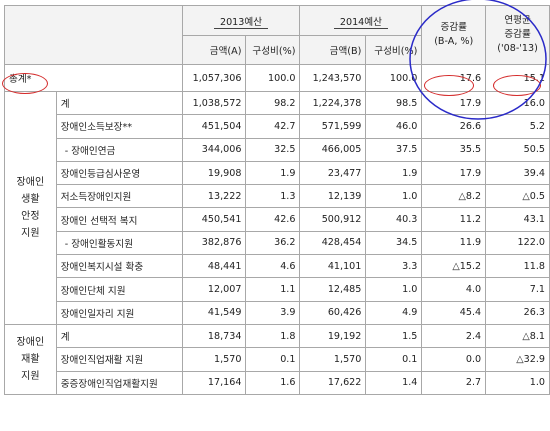 This screenshot has width=550, height=431. Describe the element at coordinates (517, 266) in the screenshot. I see `avg-rate: 11.8` at that location.